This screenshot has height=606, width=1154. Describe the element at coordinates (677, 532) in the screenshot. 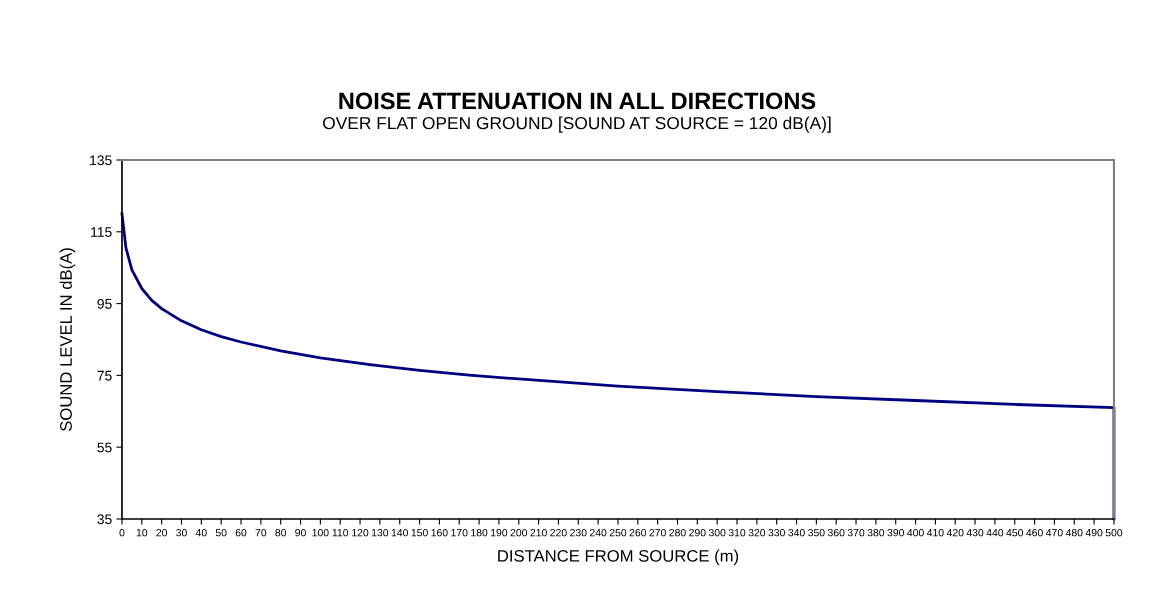

I see `x-tick-label: 280` at that location.